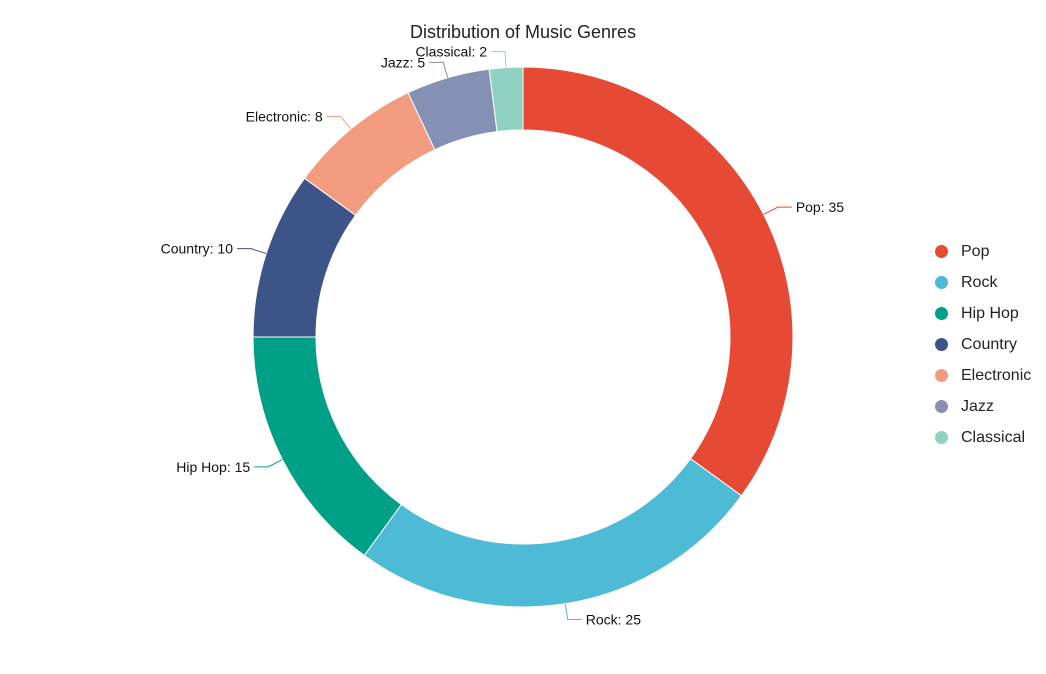  I want to click on data-label-hip-hop: Hip Hop: 15, so click(213, 467).